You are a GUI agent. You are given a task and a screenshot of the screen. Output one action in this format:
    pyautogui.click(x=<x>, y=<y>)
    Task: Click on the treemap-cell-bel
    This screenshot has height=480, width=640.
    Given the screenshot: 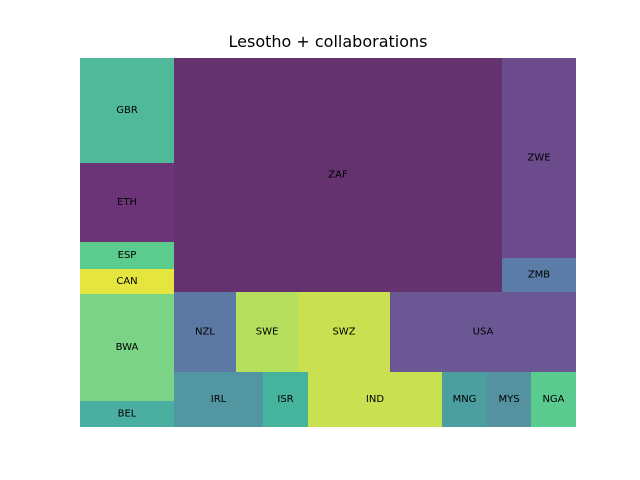 What is the action you would take?
    pyautogui.click(x=127, y=414)
    